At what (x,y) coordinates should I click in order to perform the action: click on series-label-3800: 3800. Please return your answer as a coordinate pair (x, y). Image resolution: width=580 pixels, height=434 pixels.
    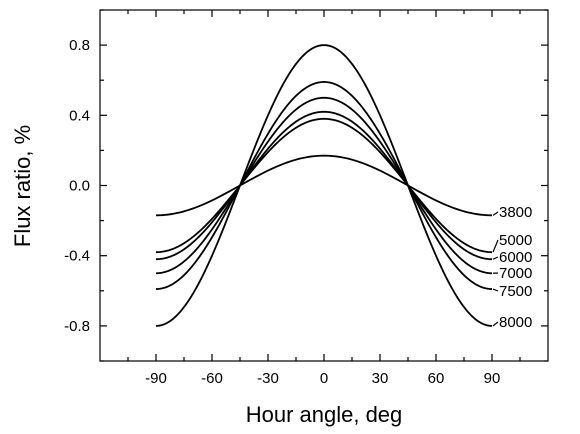
    Looking at the image, I should click on (515, 212).